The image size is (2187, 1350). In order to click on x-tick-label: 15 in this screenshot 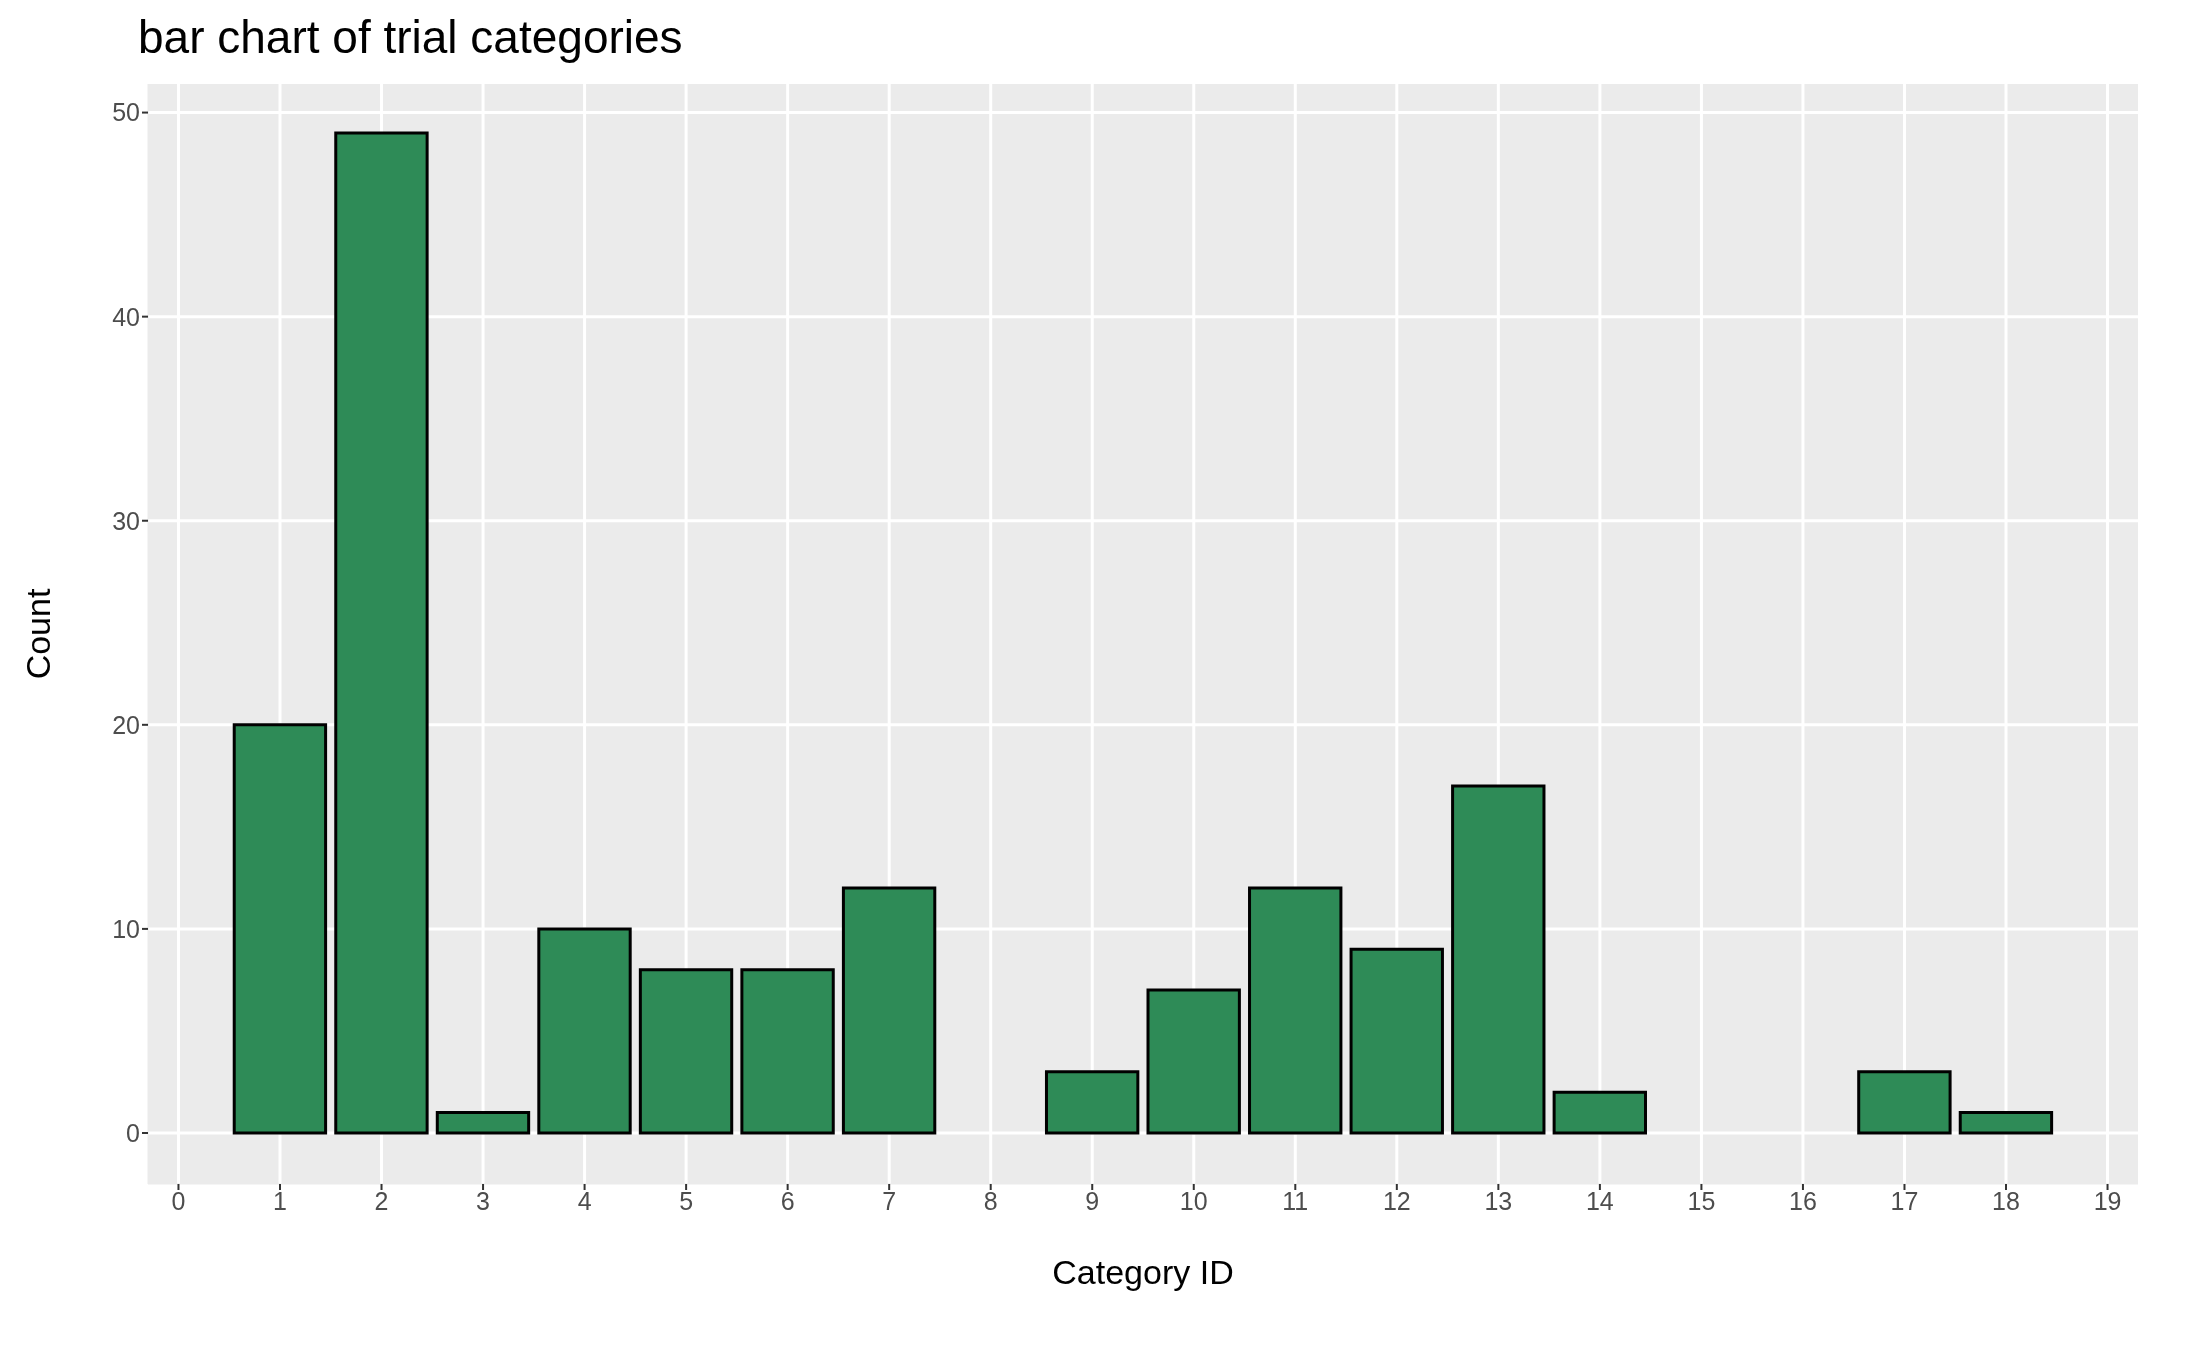, I will do `click(1701, 1200)`.